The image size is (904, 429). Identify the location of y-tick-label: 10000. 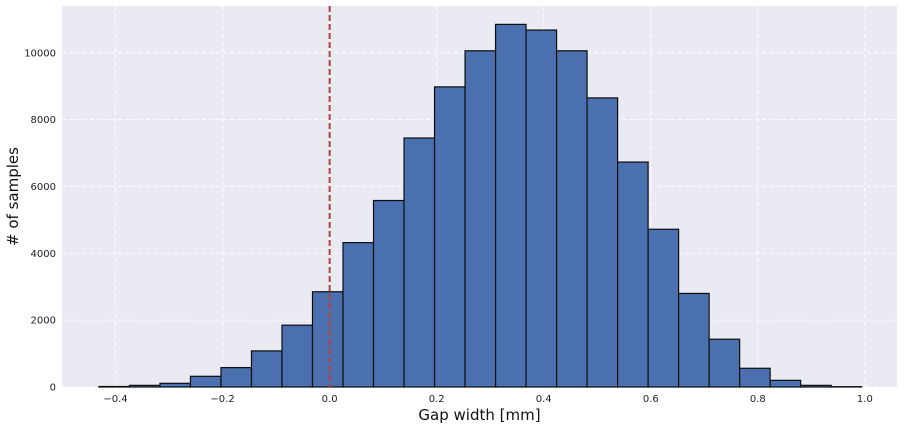
(40, 53).